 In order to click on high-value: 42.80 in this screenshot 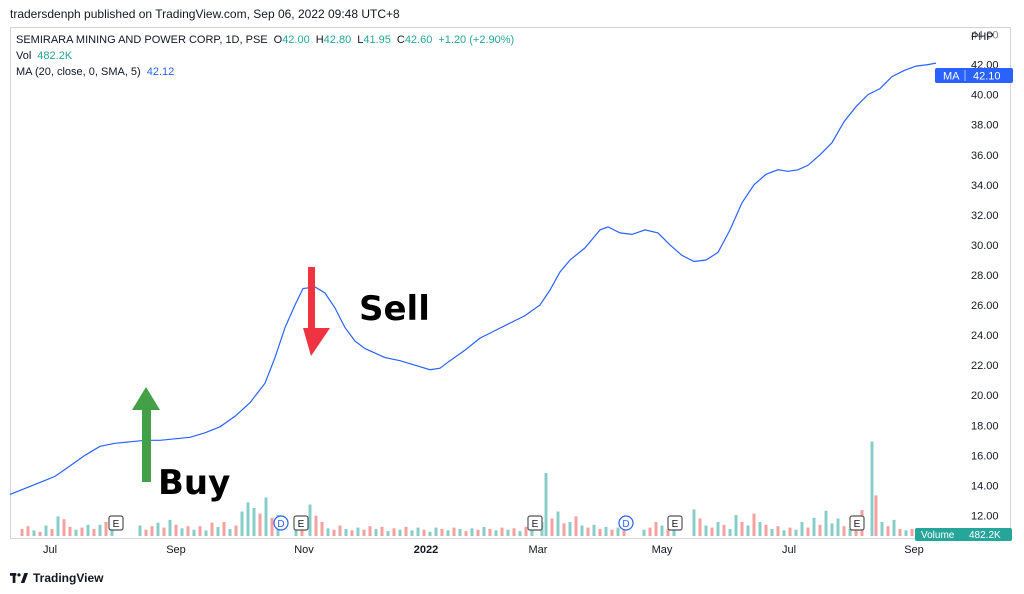, I will do `click(337, 40)`.